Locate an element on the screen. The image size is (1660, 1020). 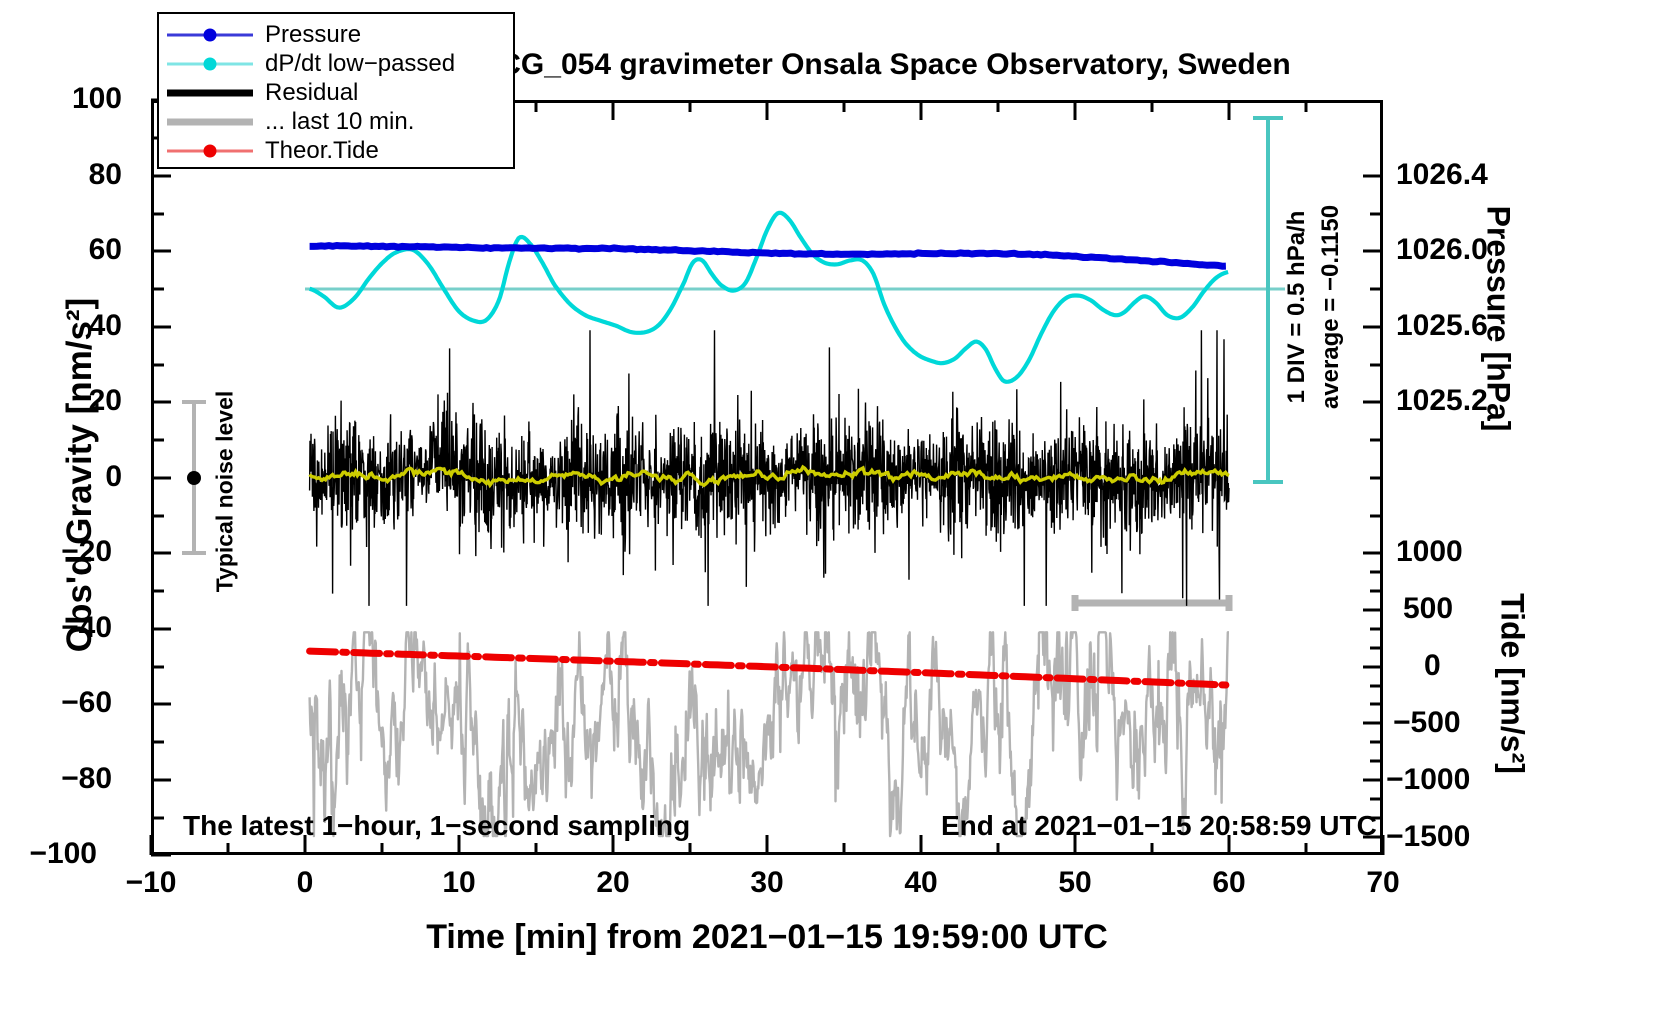
ytick-pressure-3: 1025.2 is located at coordinates (1442, 400).